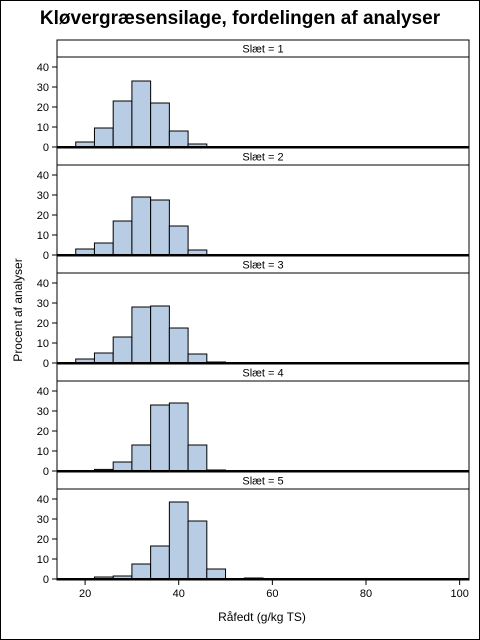 This screenshot has width=480, height=640. I want to click on x-tick-label: 40, so click(179, 594).